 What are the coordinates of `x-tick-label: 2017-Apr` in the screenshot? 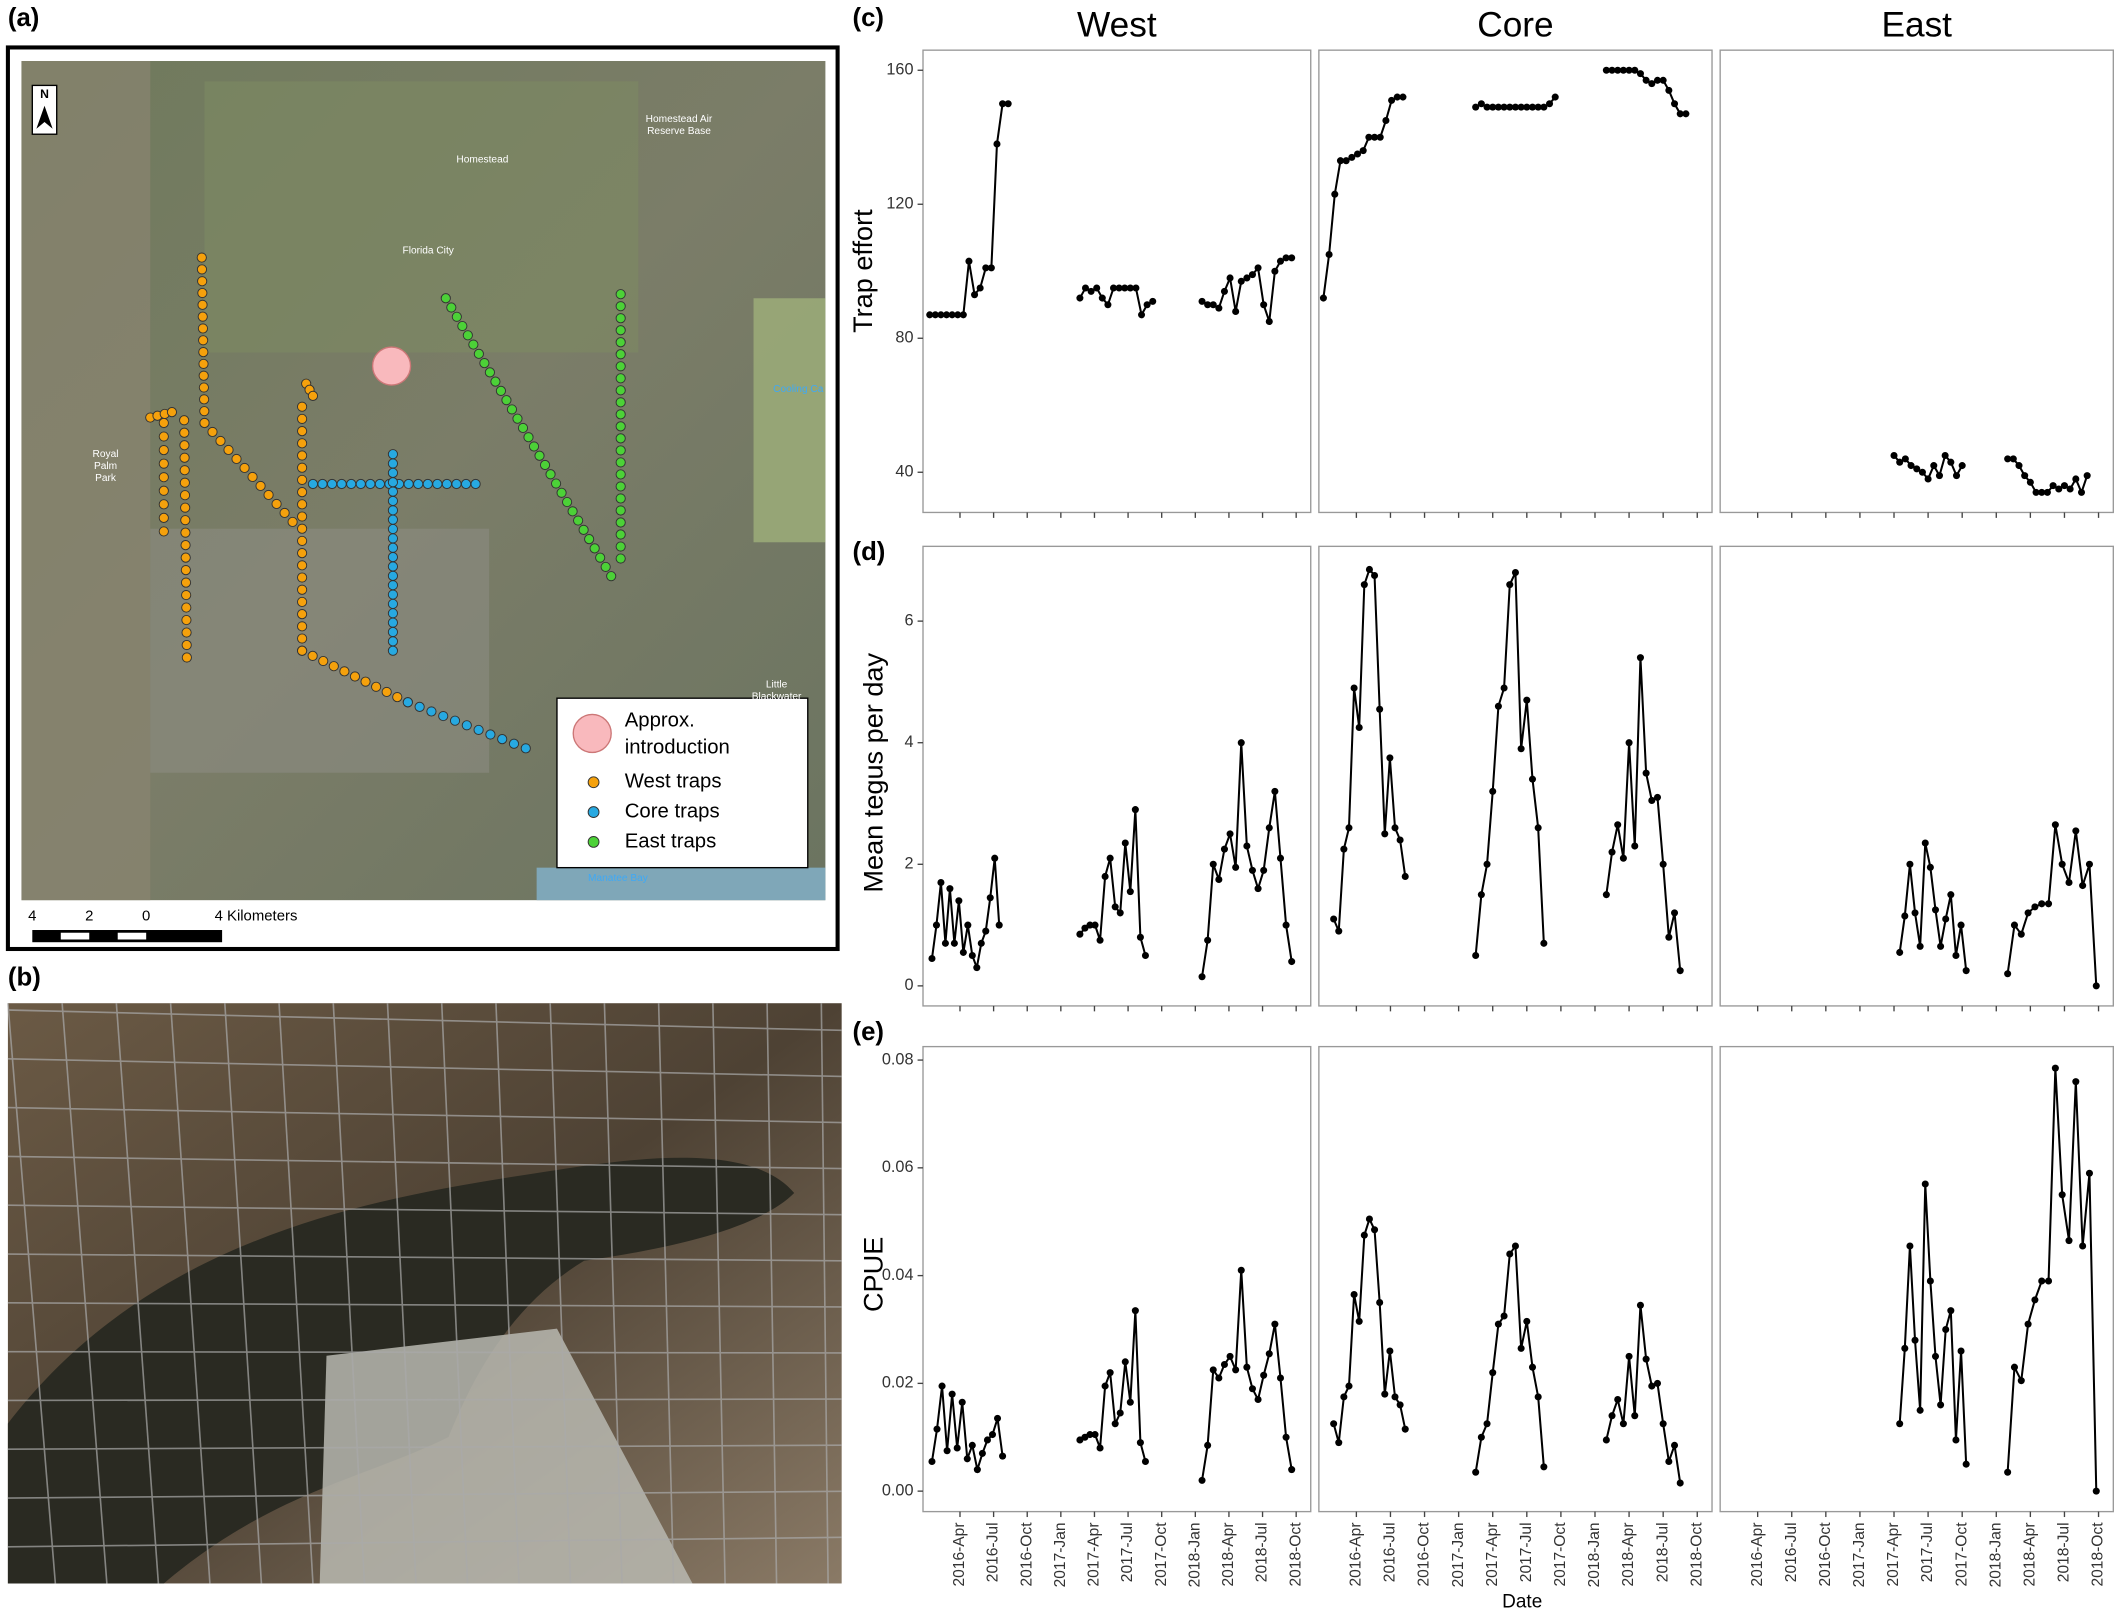 It's located at (1893, 1554).